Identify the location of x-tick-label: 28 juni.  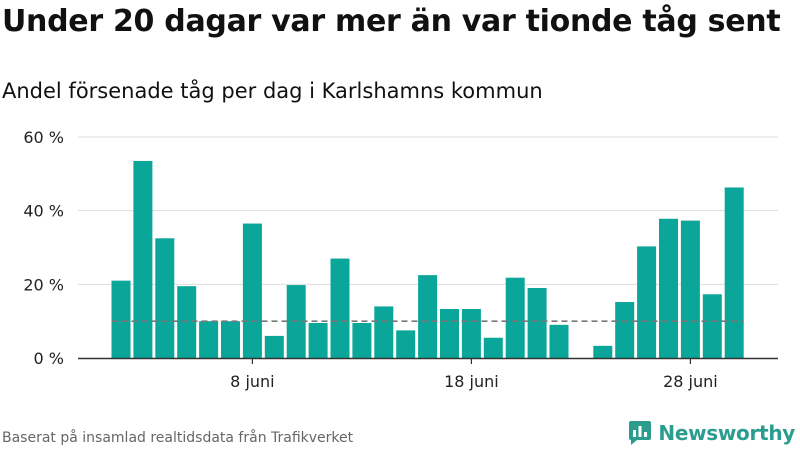
(690, 381).